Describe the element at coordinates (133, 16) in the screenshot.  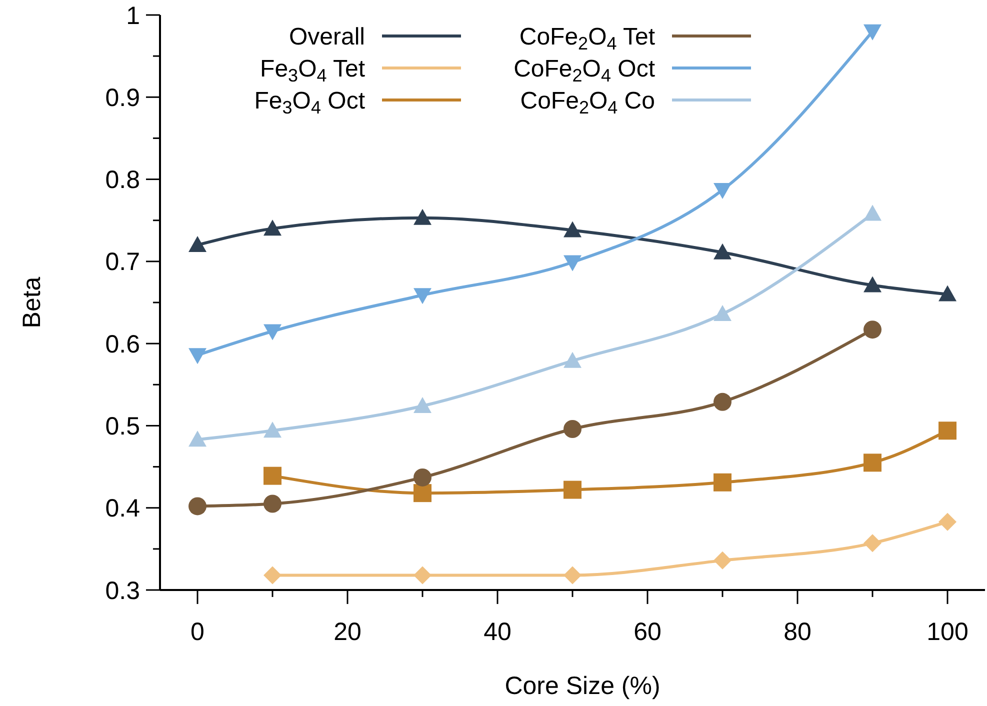
I see `y-tick-label: 1` at that location.